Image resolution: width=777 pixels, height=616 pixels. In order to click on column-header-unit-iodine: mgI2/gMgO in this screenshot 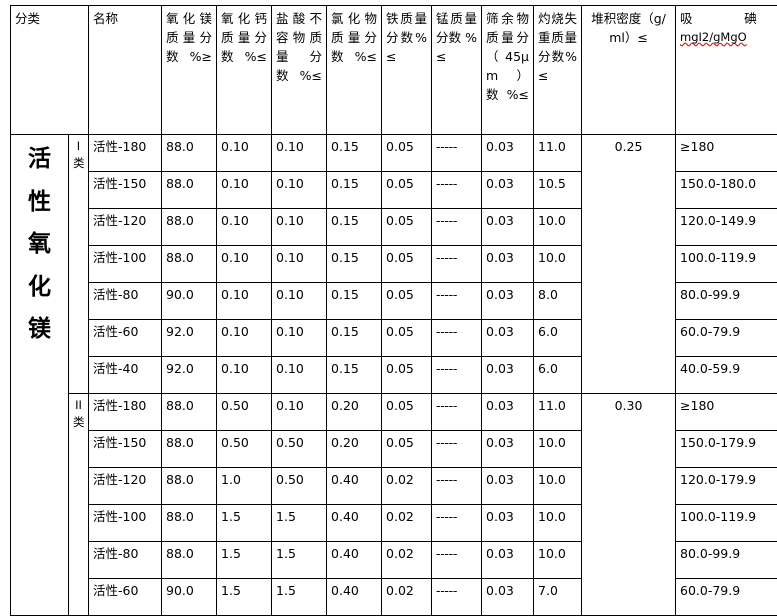, I will do `click(728, 37)`.